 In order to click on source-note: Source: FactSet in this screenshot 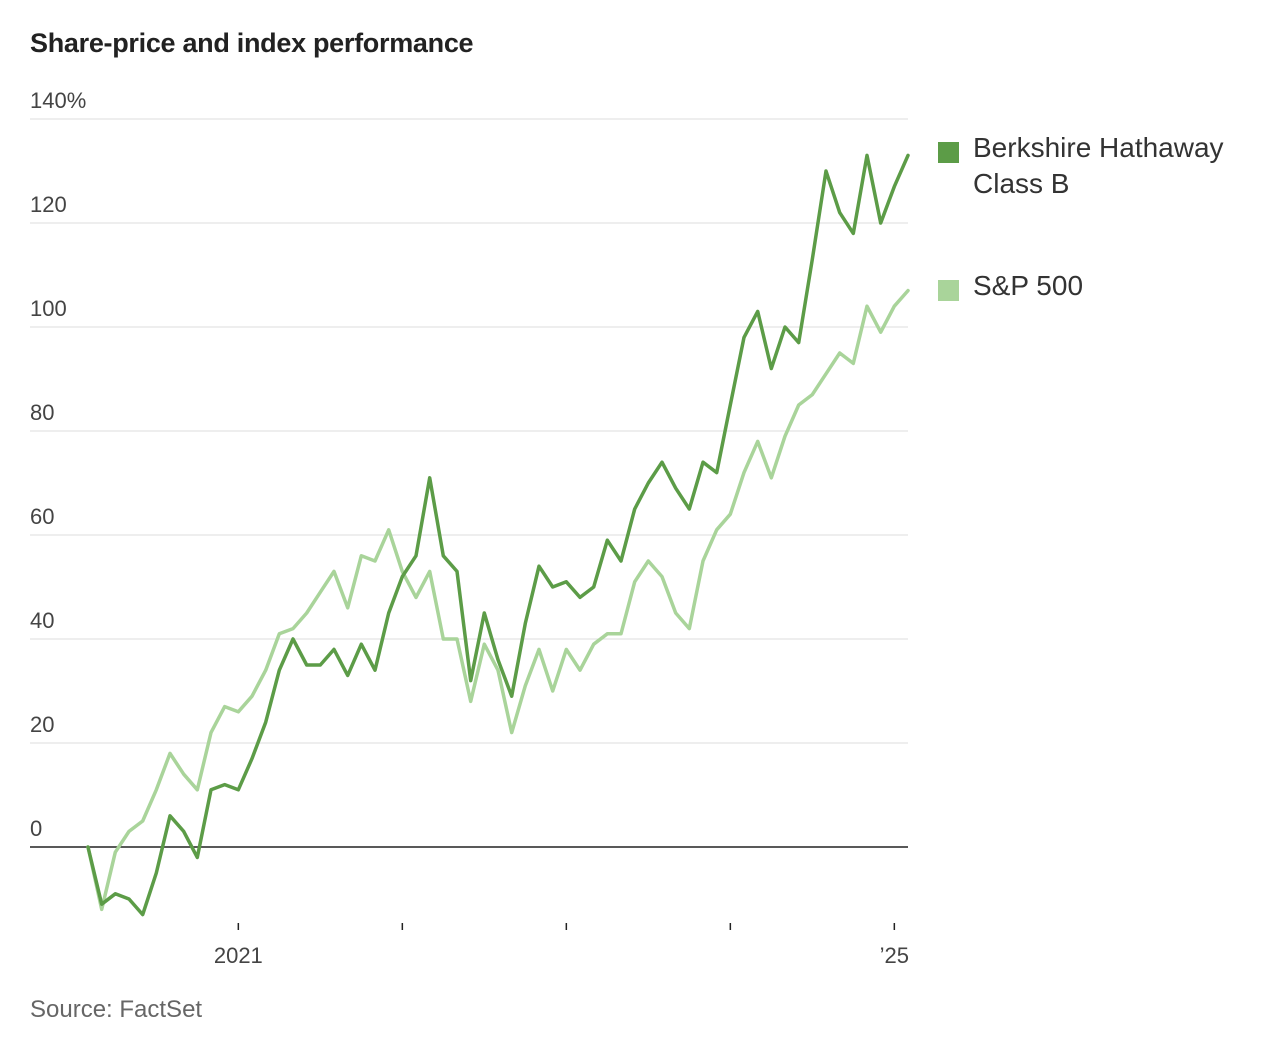, I will do `click(116, 1009)`.